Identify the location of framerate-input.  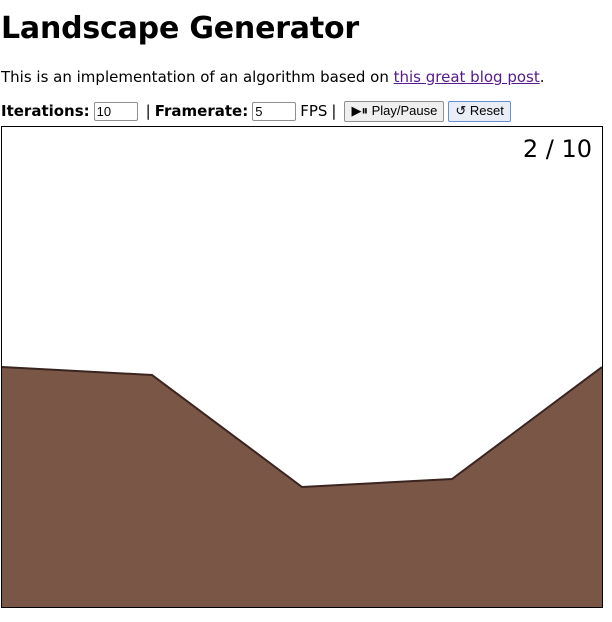
(274, 111).